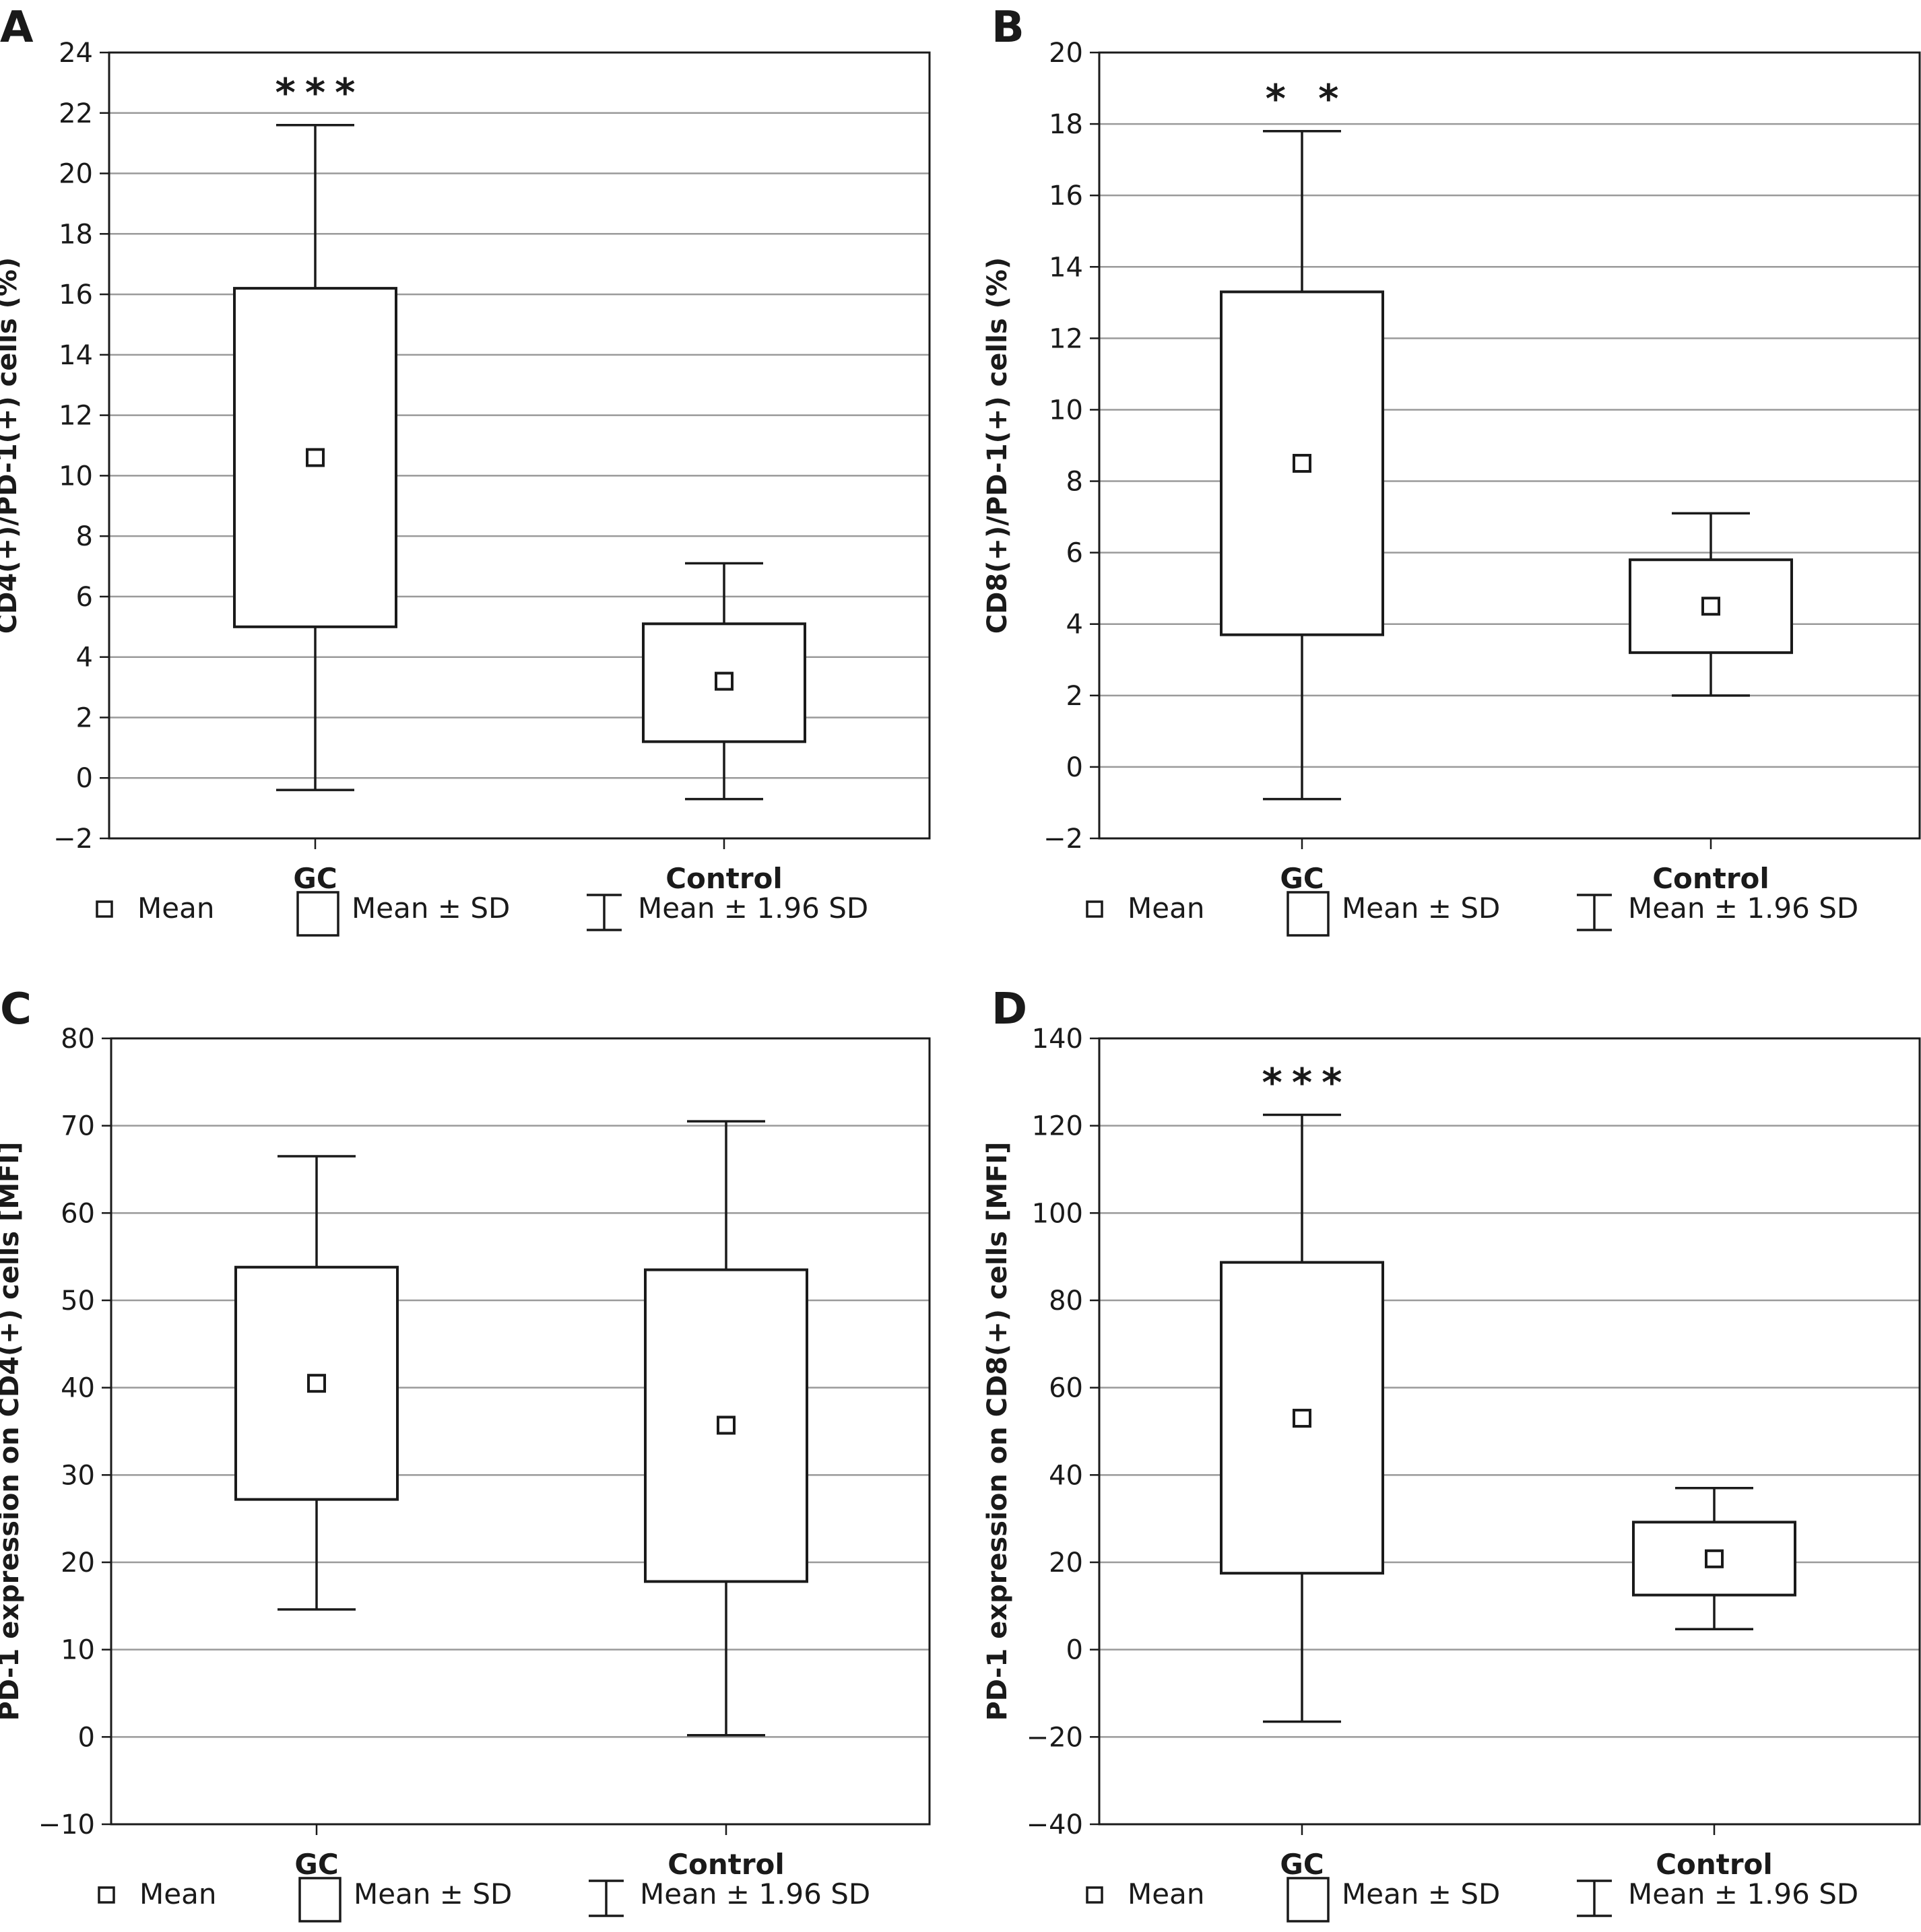 This screenshot has width=1921, height=1932. Describe the element at coordinates (85, 537) in the screenshot. I see `y-tick-label: 8` at that location.